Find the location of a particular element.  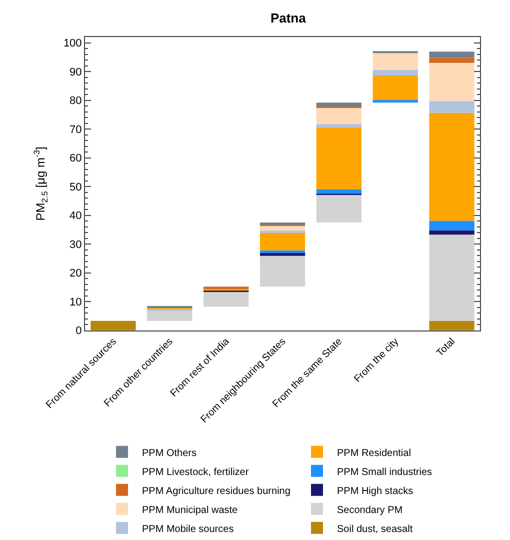

legend-label: PPM Agriculture residues burning is located at coordinates (216, 491).